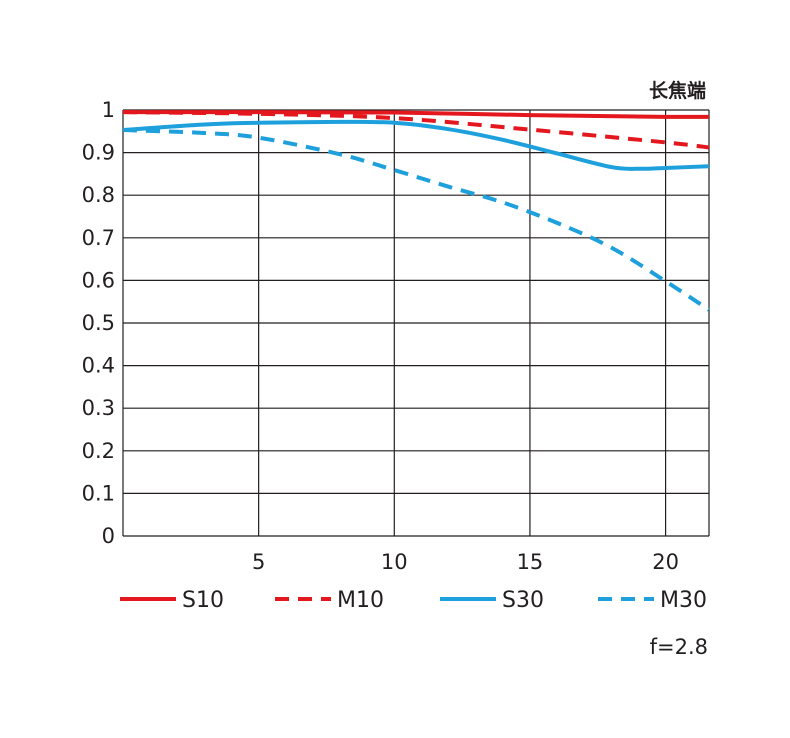 This screenshot has height=738, width=790. Describe the element at coordinates (98, 238) in the screenshot. I see `y-tick-label: 0.7` at that location.